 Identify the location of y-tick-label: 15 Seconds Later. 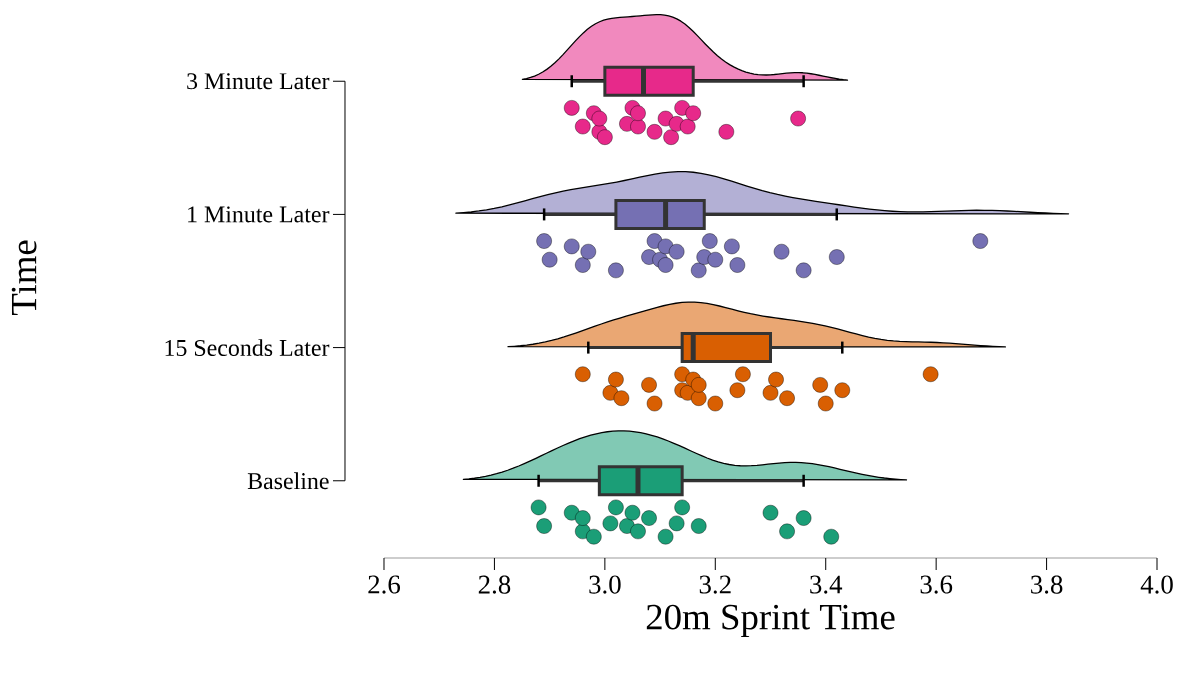
(247, 347).